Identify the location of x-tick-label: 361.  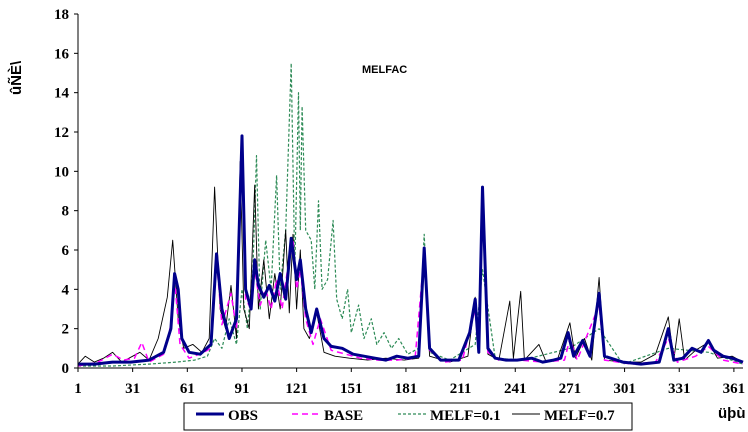
(734, 389).